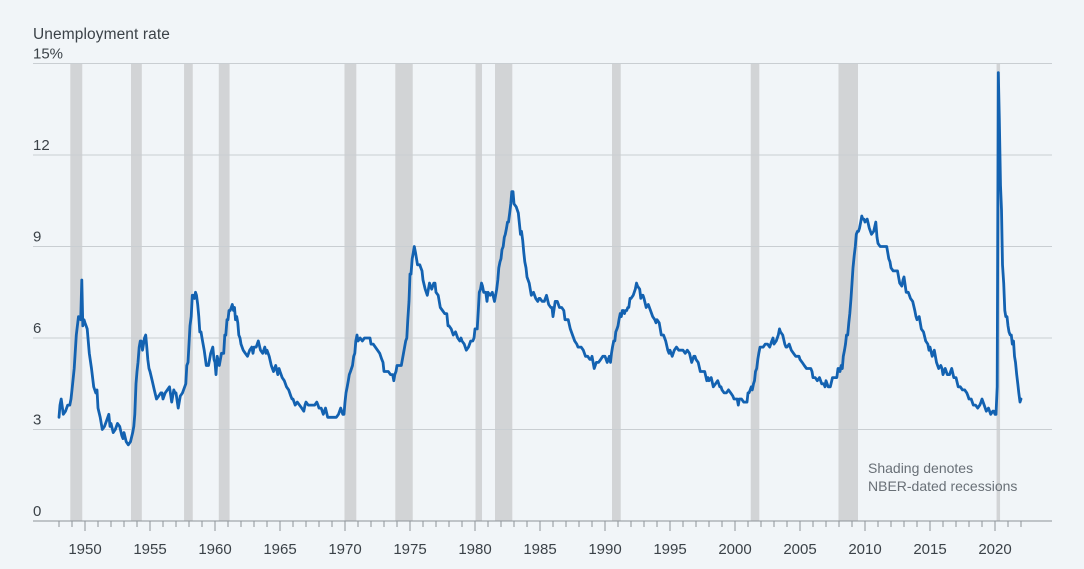  What do you see at coordinates (799, 549) in the screenshot?
I see `x-axis-tick-label: 2005` at bounding box center [799, 549].